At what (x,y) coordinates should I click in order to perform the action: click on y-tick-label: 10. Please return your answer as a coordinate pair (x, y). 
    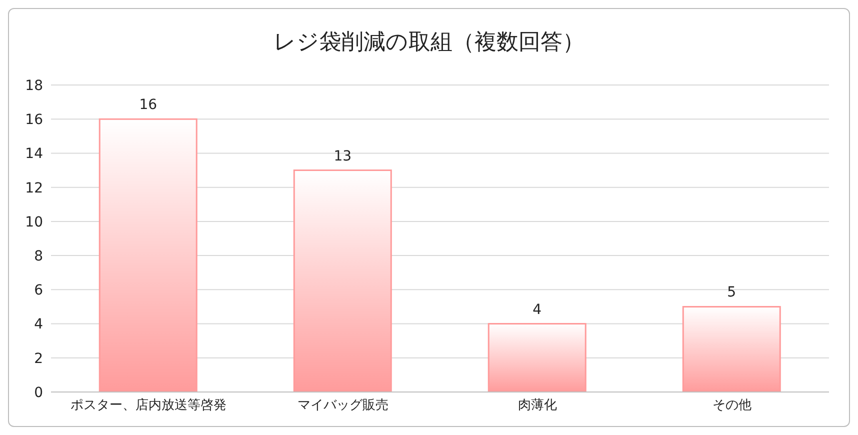
    Looking at the image, I should click on (34, 222).